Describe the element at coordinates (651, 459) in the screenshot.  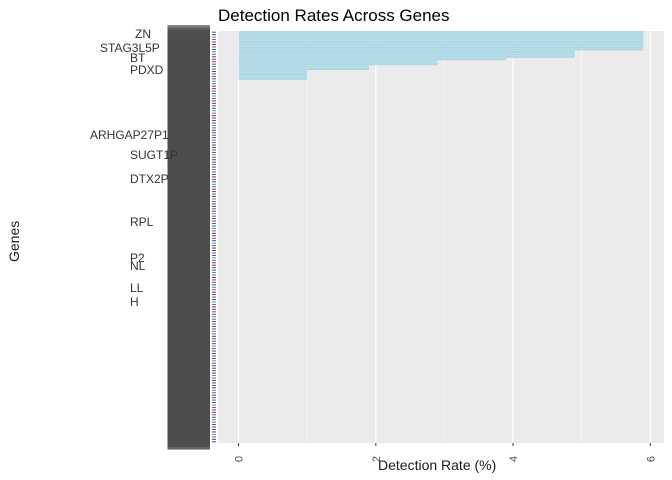
I see `x-tick-label: 6` at that location.